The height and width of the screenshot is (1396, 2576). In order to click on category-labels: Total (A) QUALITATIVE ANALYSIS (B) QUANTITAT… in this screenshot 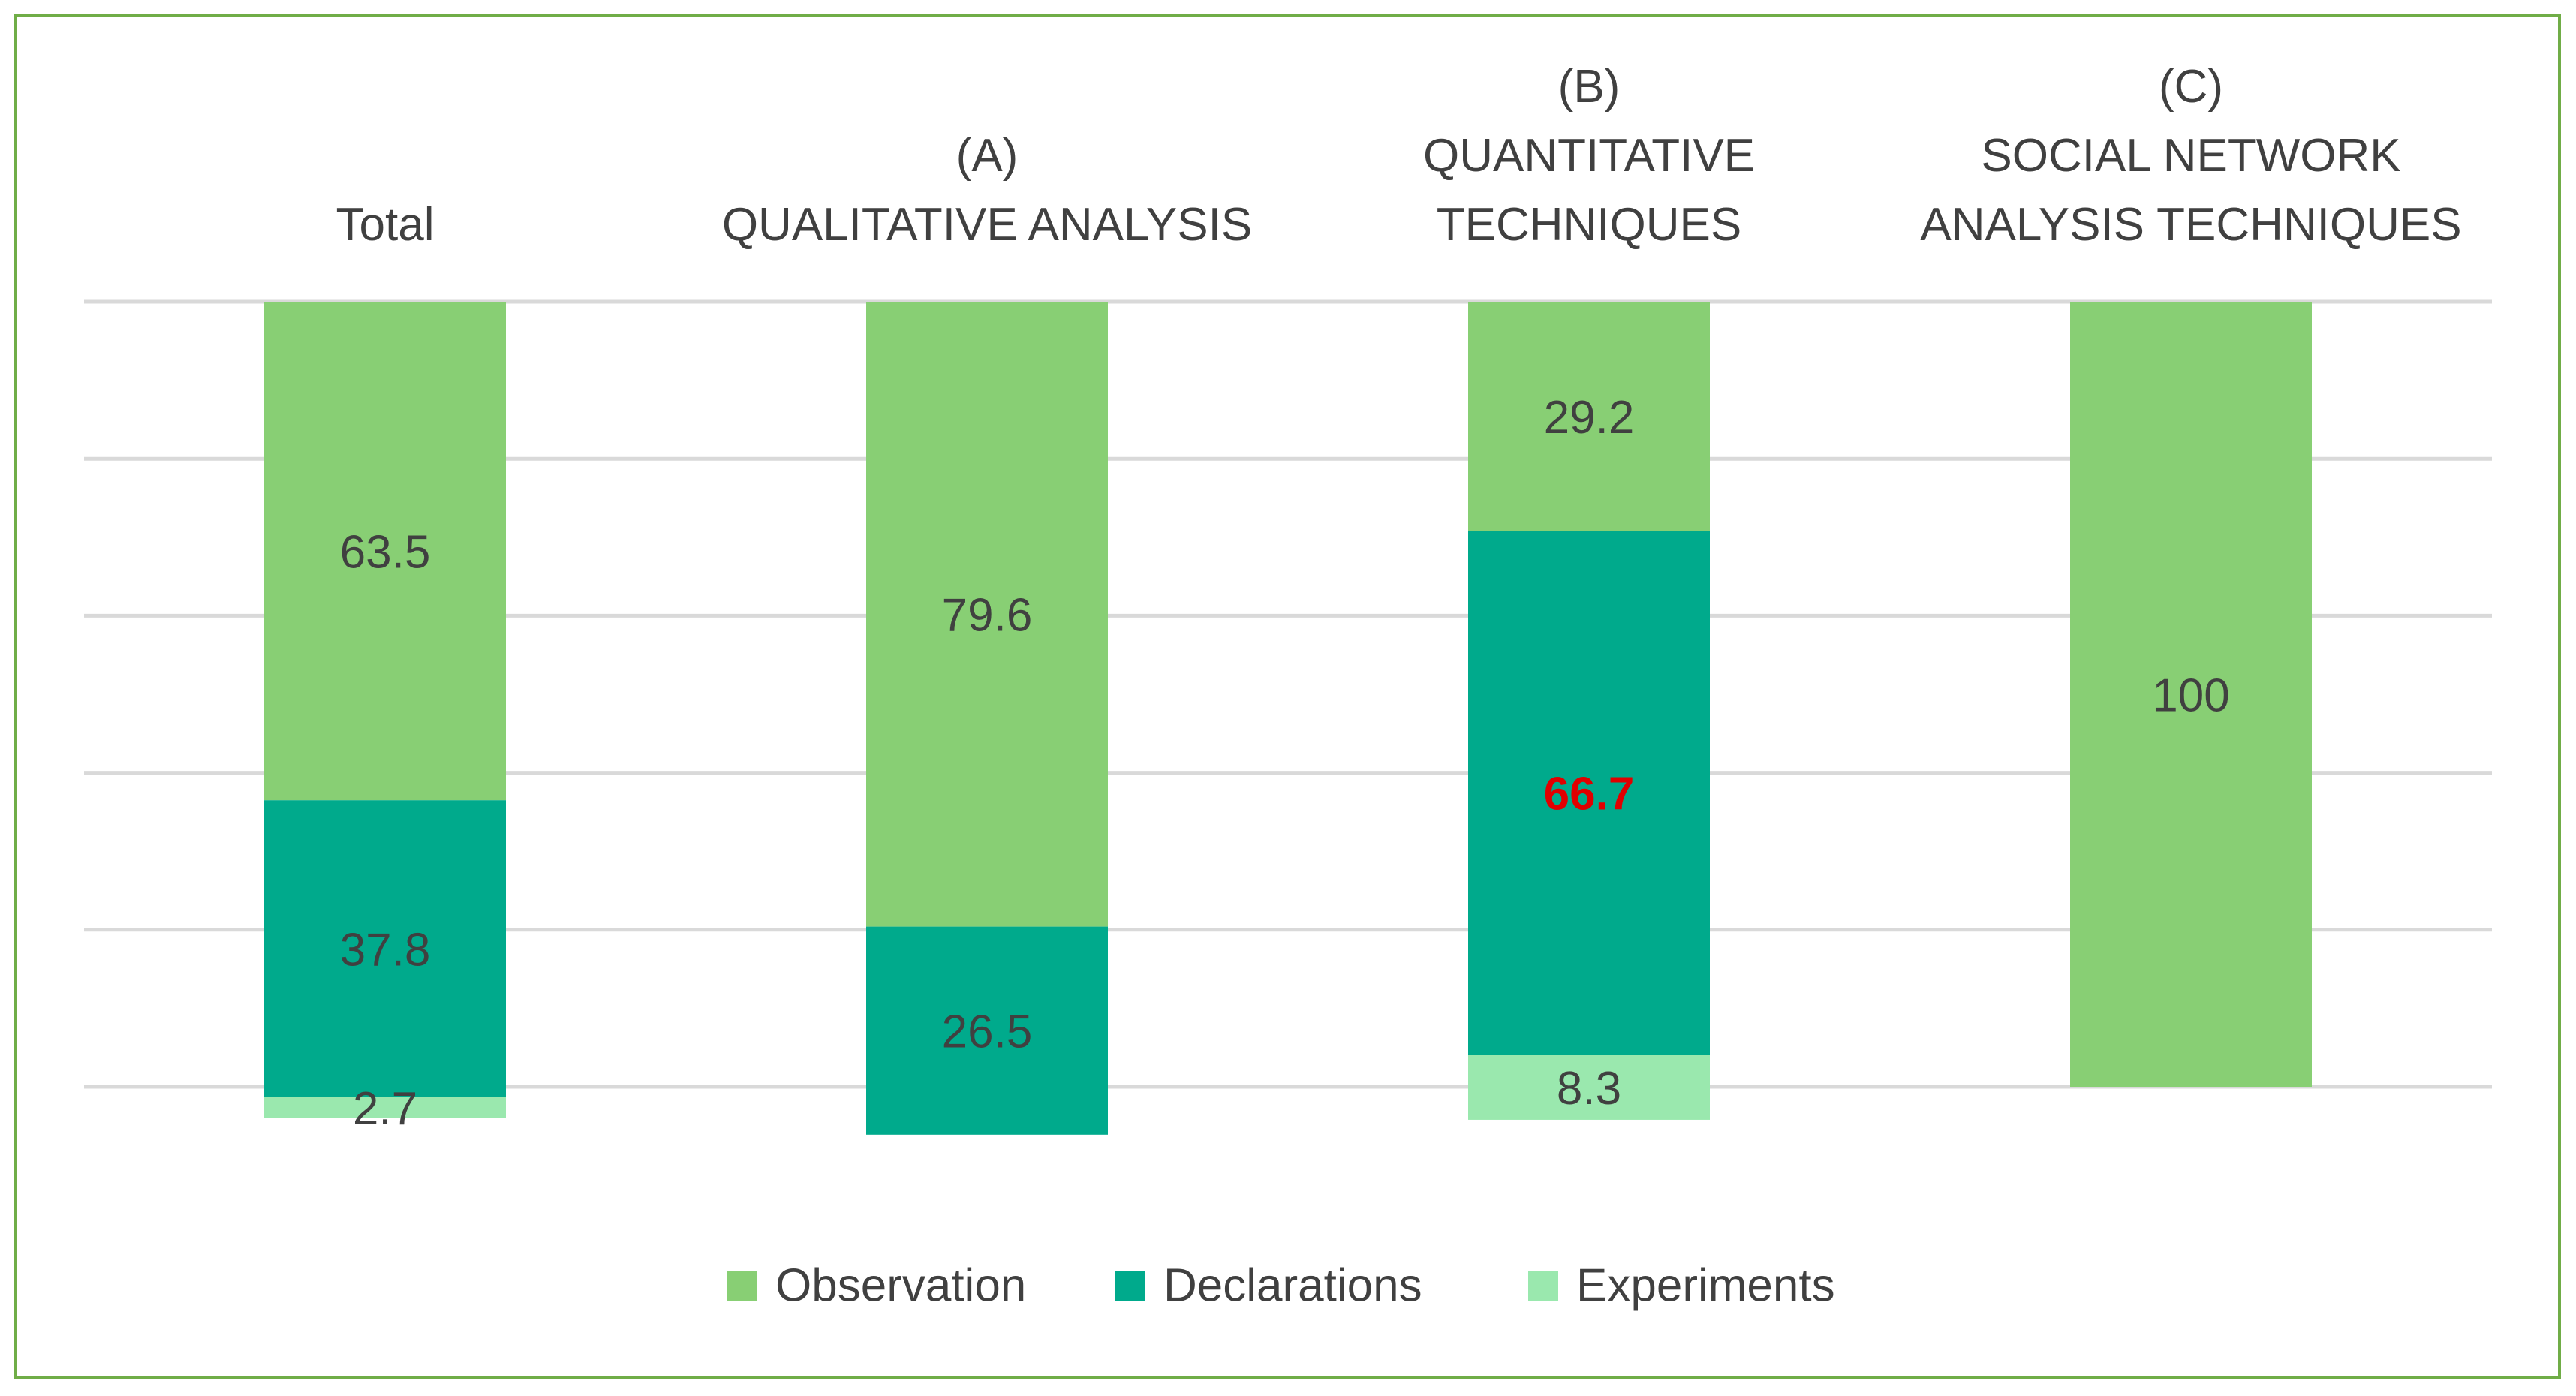, I will do `click(1399, 156)`.